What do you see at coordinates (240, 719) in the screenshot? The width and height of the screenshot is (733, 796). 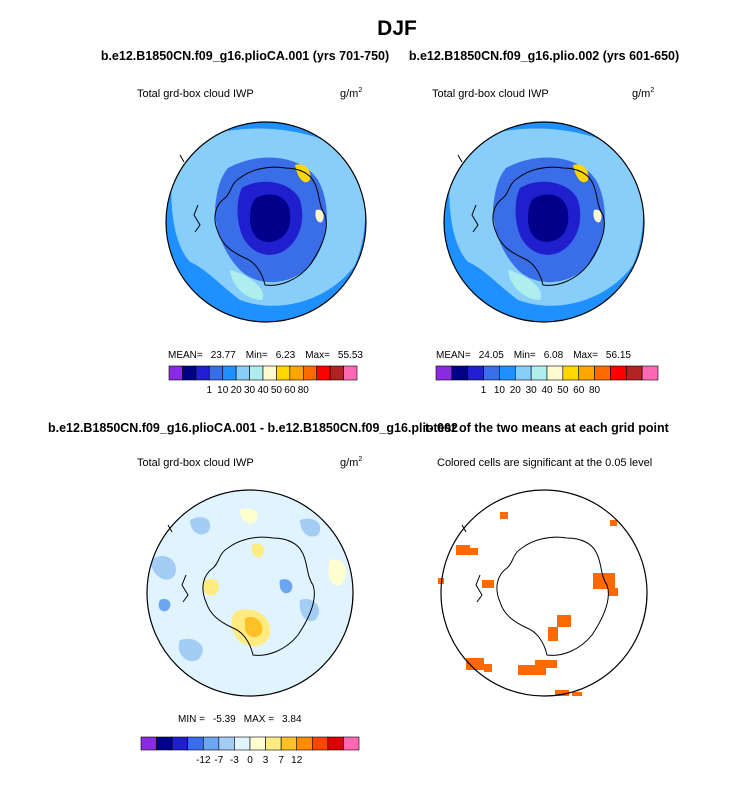 I see `panel-3-stats: MIN = -5.39 MAX = 3.84` at bounding box center [240, 719].